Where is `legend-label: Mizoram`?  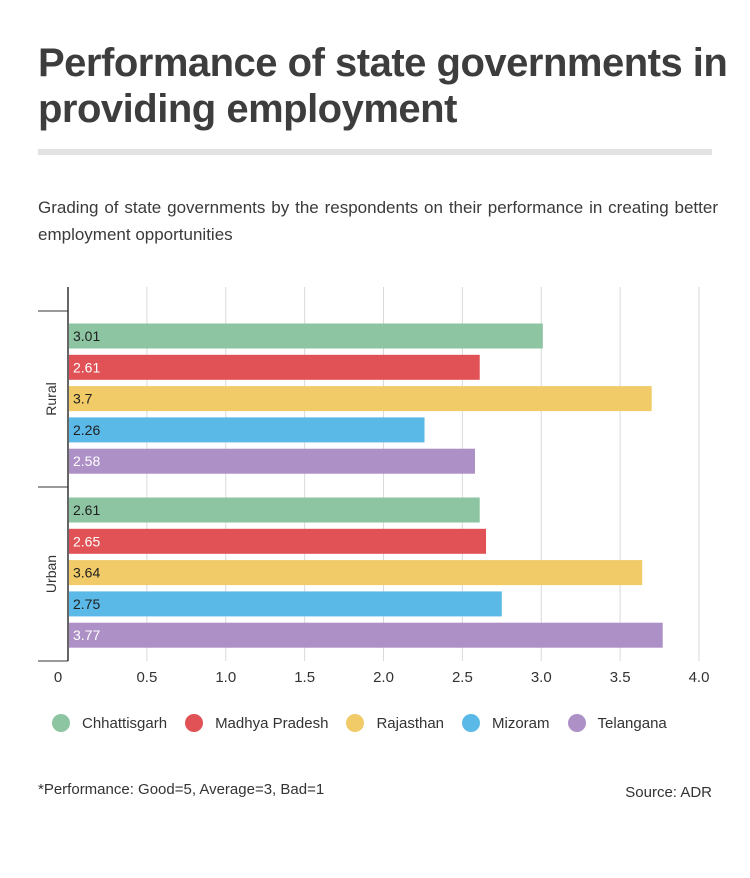 legend-label: Mizoram is located at coordinates (521, 723).